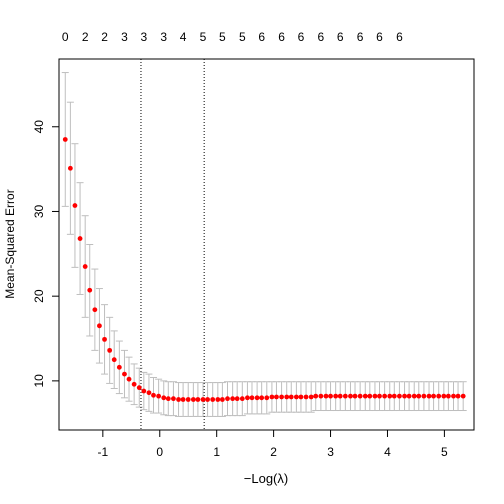 This screenshot has width=504, height=504. Describe the element at coordinates (330, 452) in the screenshot. I see `x-tick-label: 3` at that location.